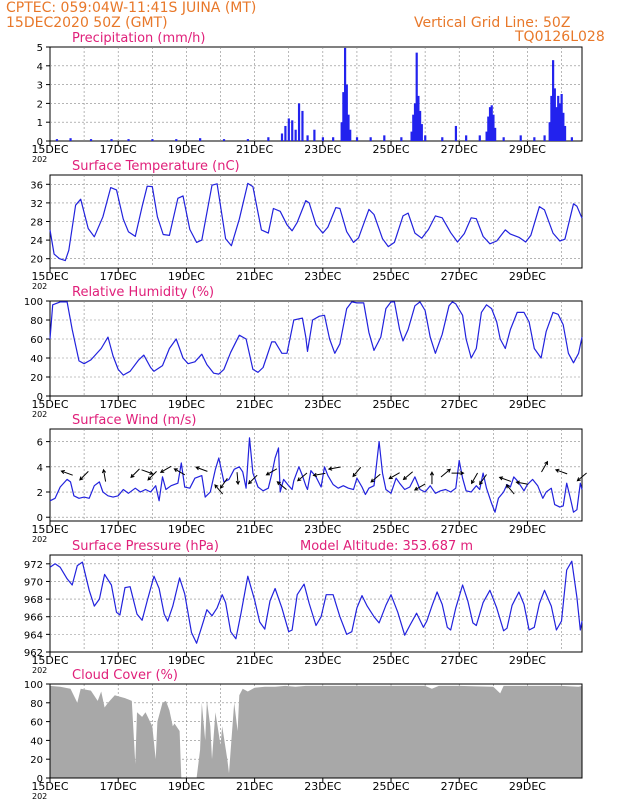  I want to click on station-title: CPTEC: 059:04W-11:41S JUINA (MT), so click(131, 8).